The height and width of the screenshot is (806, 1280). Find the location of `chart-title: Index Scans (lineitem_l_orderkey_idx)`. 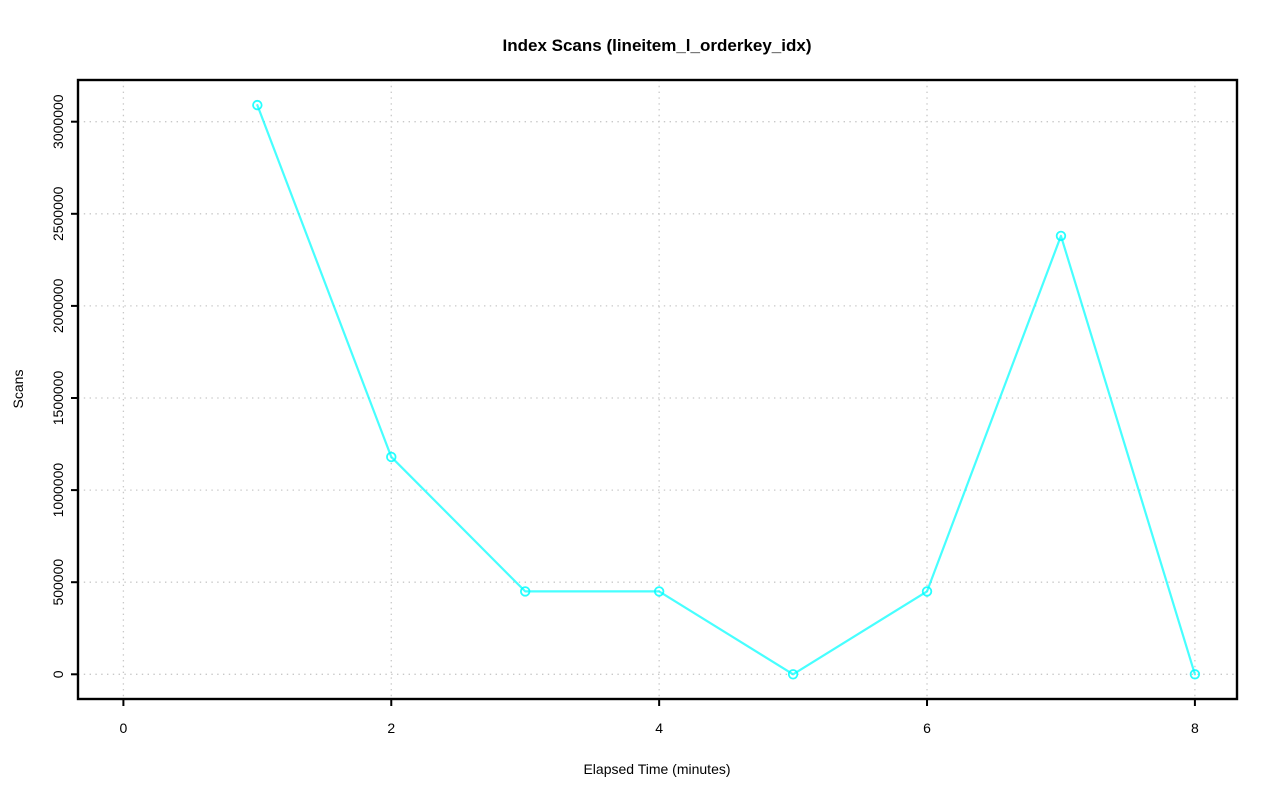

chart-title: Index Scans (lineitem_l_orderkey_idx) is located at coordinates (657, 45).